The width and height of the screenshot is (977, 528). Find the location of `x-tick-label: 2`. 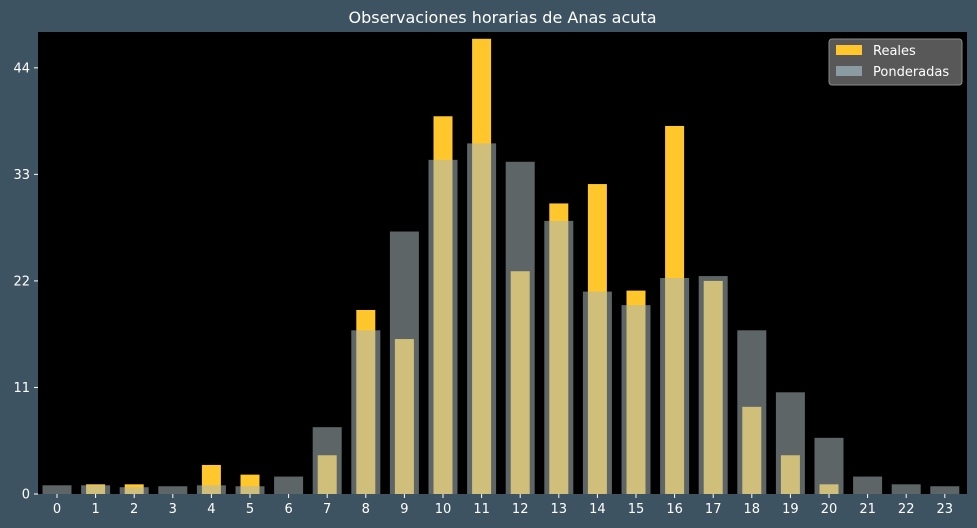

x-tick-label: 2 is located at coordinates (134, 509).